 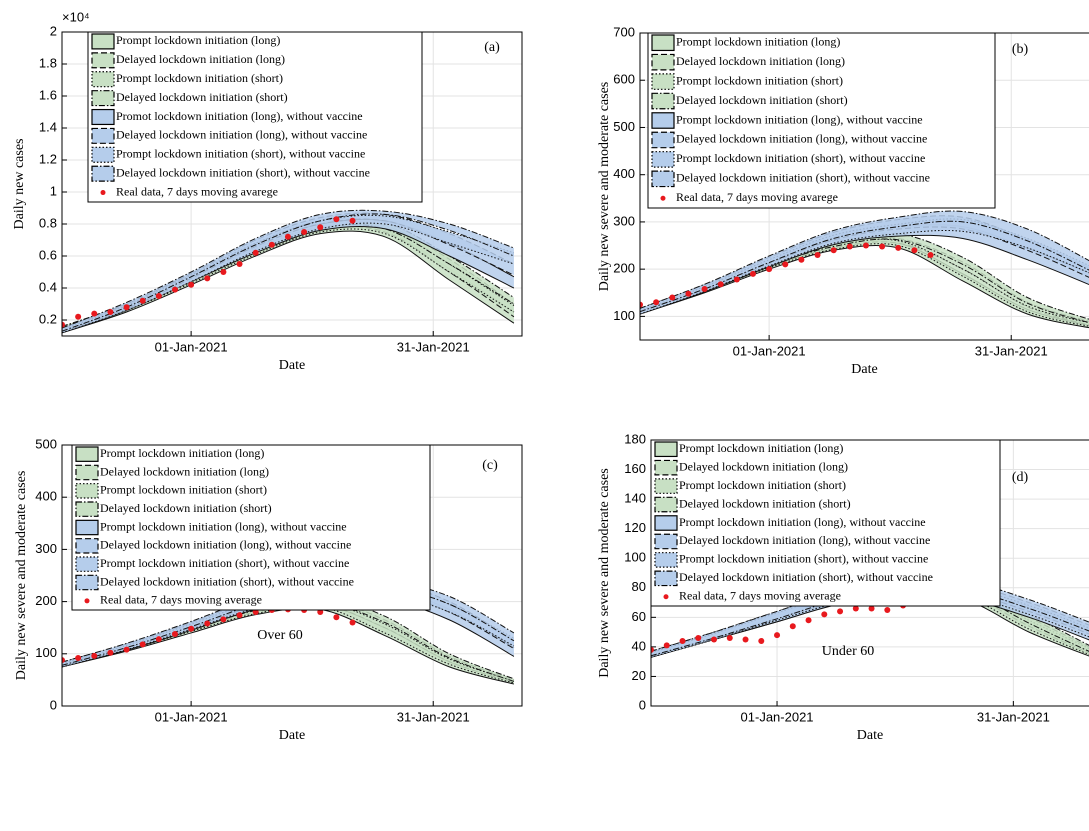 I want to click on legend-box, so click(x=255, y=117).